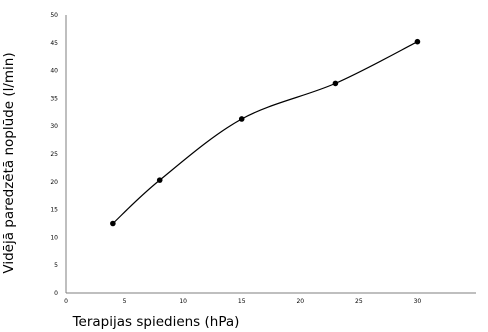 The width and height of the screenshot is (488, 332). Describe the element at coordinates (156, 322) in the screenshot. I see `x-axis-title: Terapijas spiediens (hPa)` at that location.